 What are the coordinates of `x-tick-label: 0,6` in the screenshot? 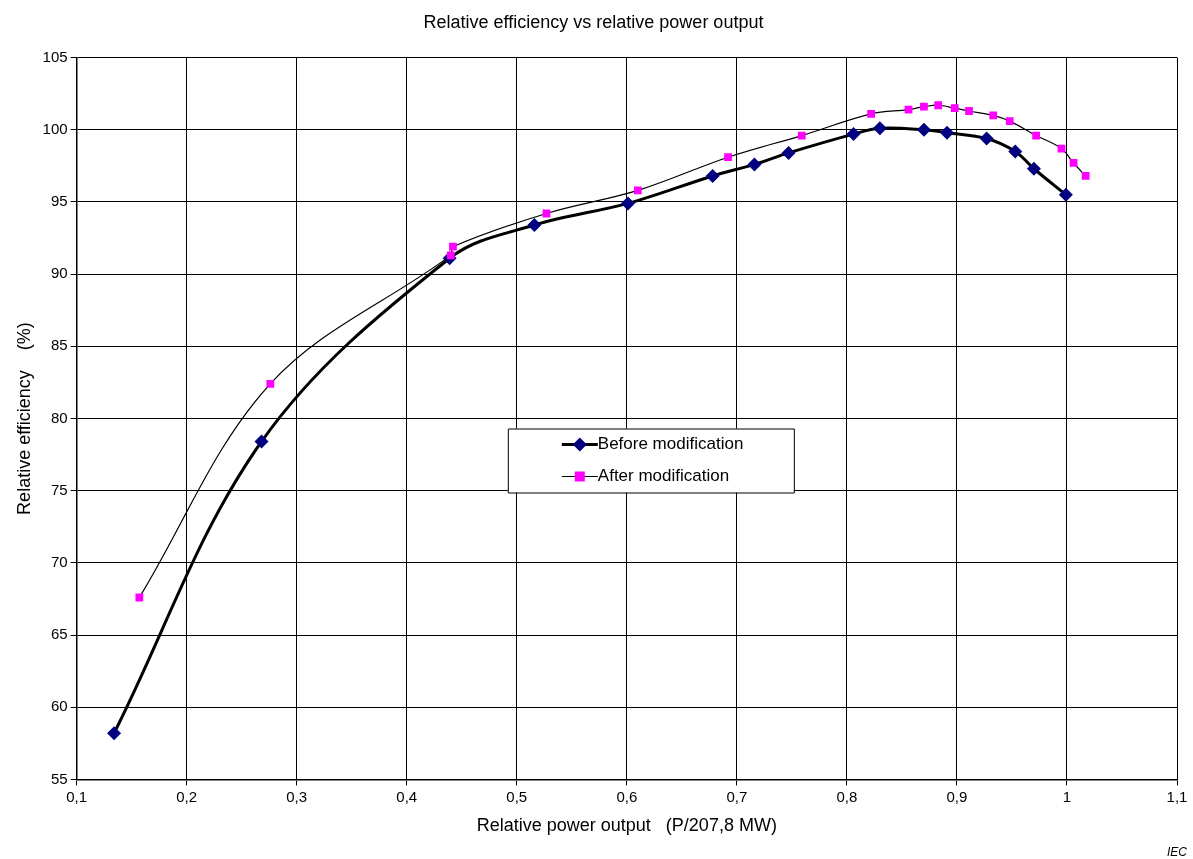 It's located at (627, 796).